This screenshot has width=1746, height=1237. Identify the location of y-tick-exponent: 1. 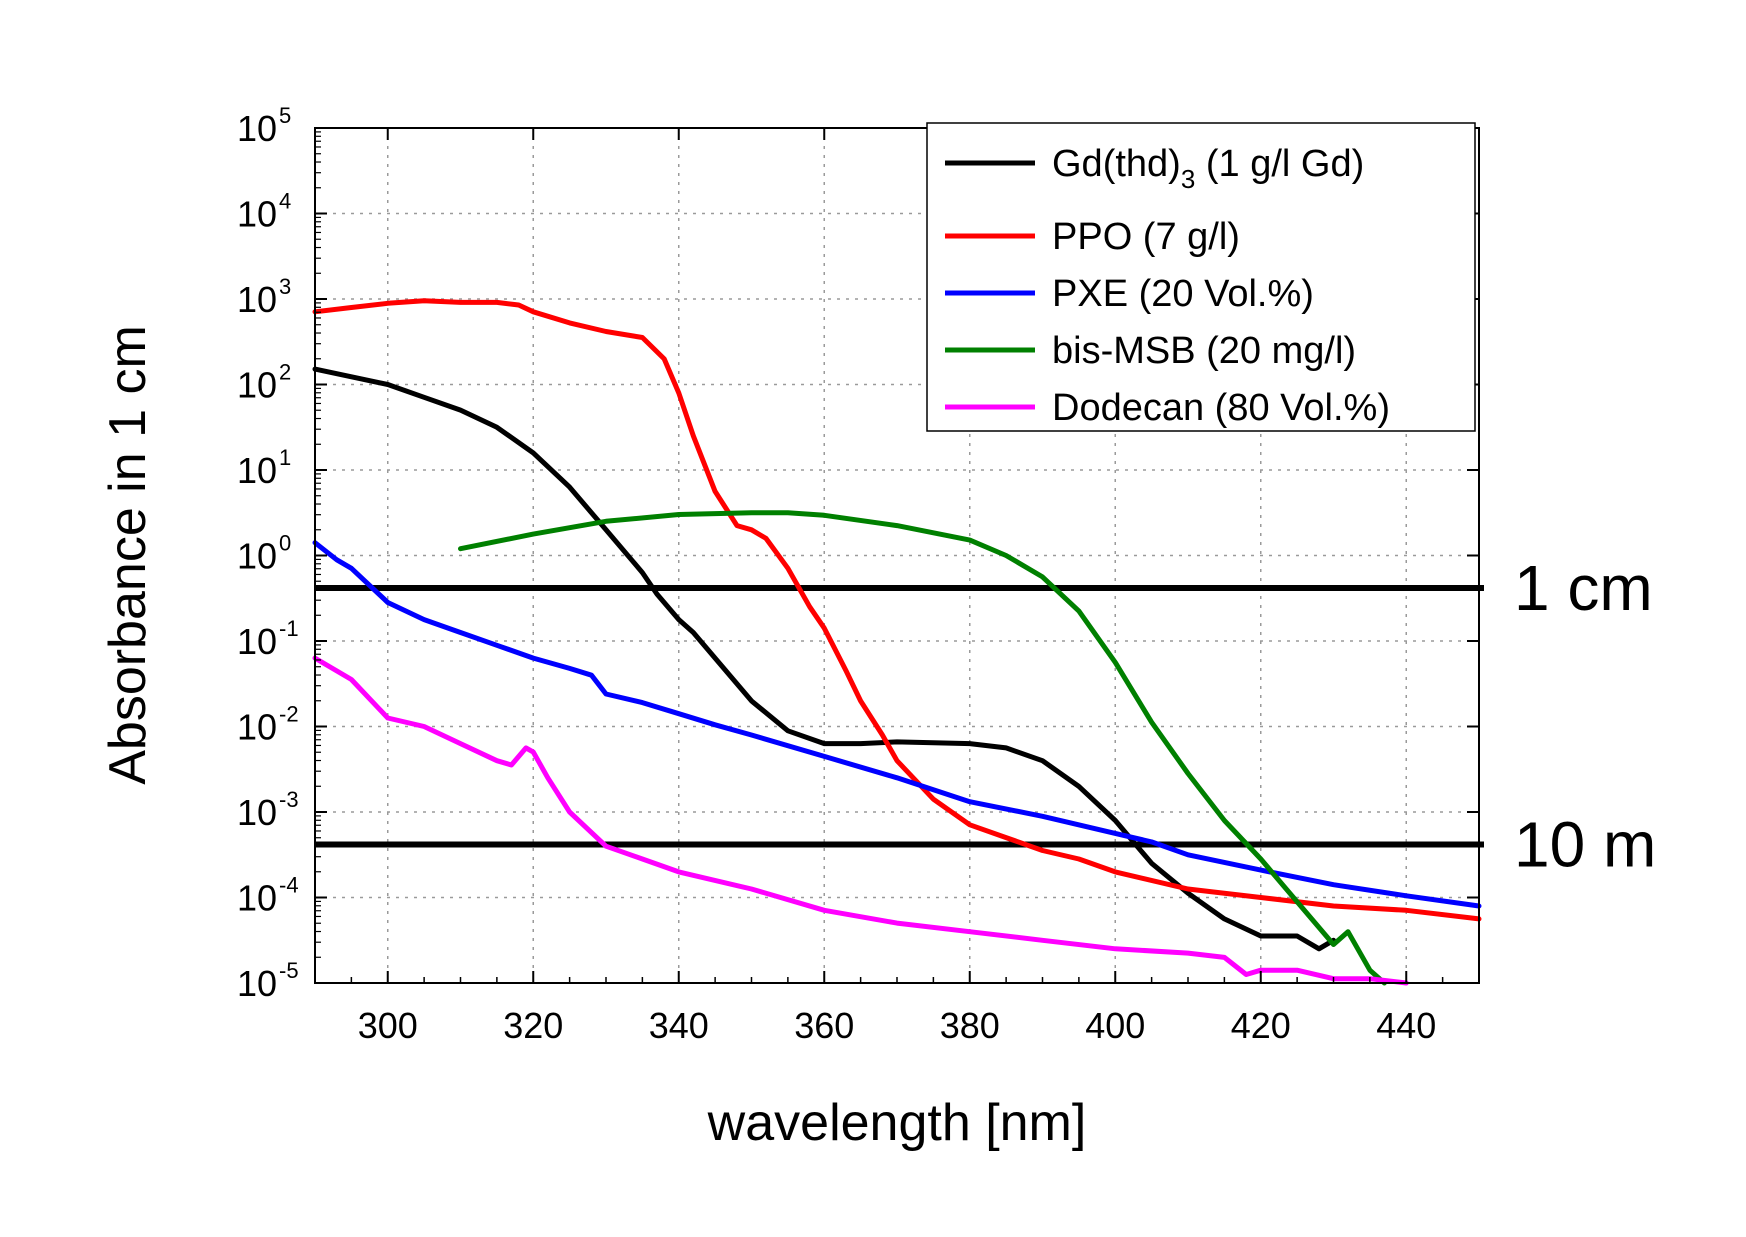
(285, 457).